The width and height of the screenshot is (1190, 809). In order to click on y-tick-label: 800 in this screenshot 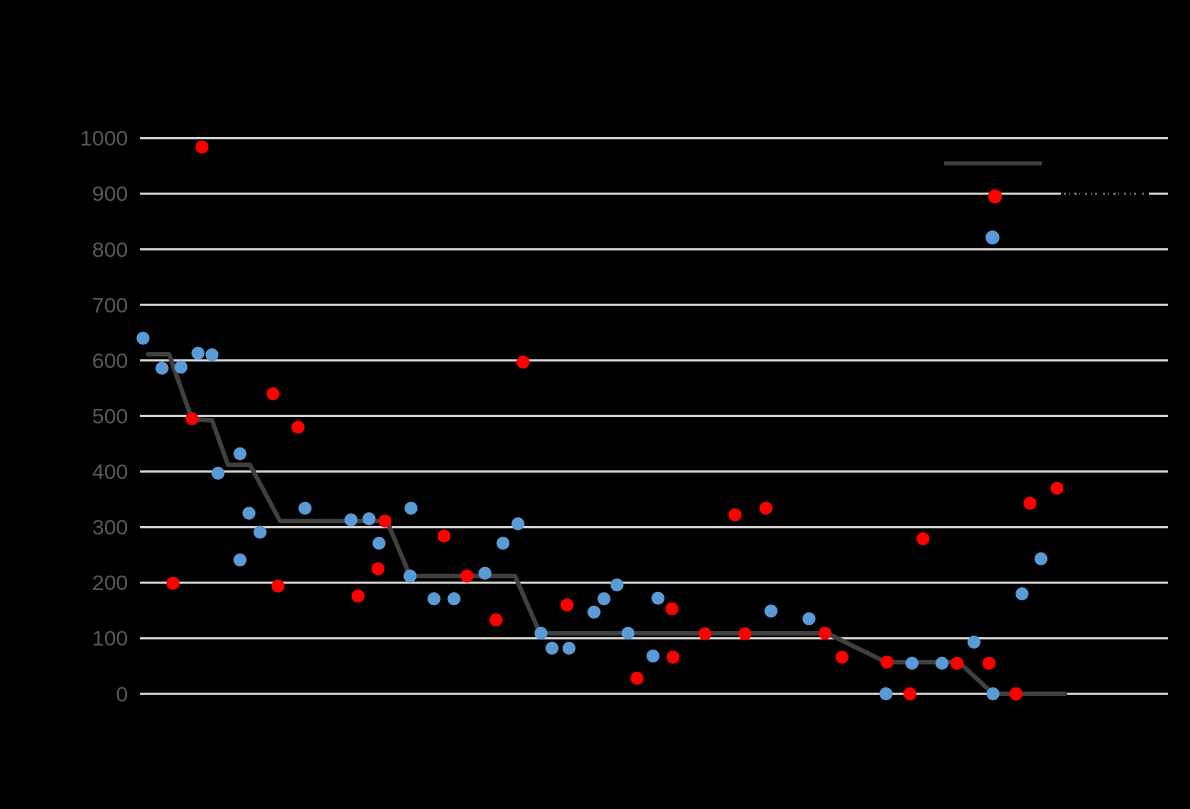, I will do `click(110, 250)`.